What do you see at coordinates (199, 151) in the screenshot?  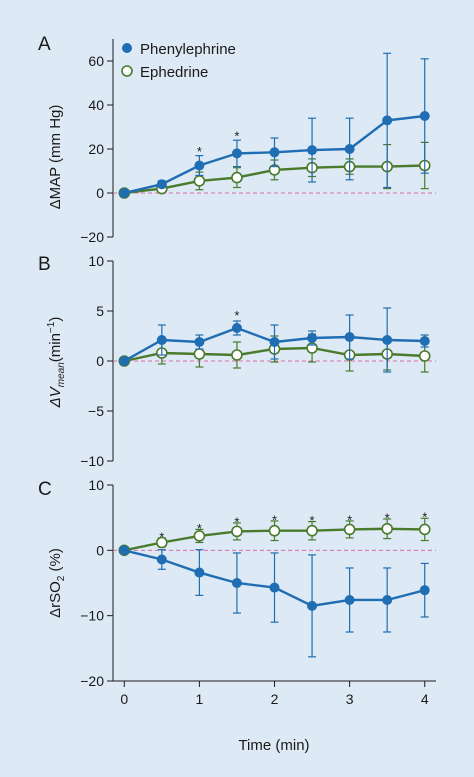 I see `panel-a-significance-0: *` at bounding box center [199, 151].